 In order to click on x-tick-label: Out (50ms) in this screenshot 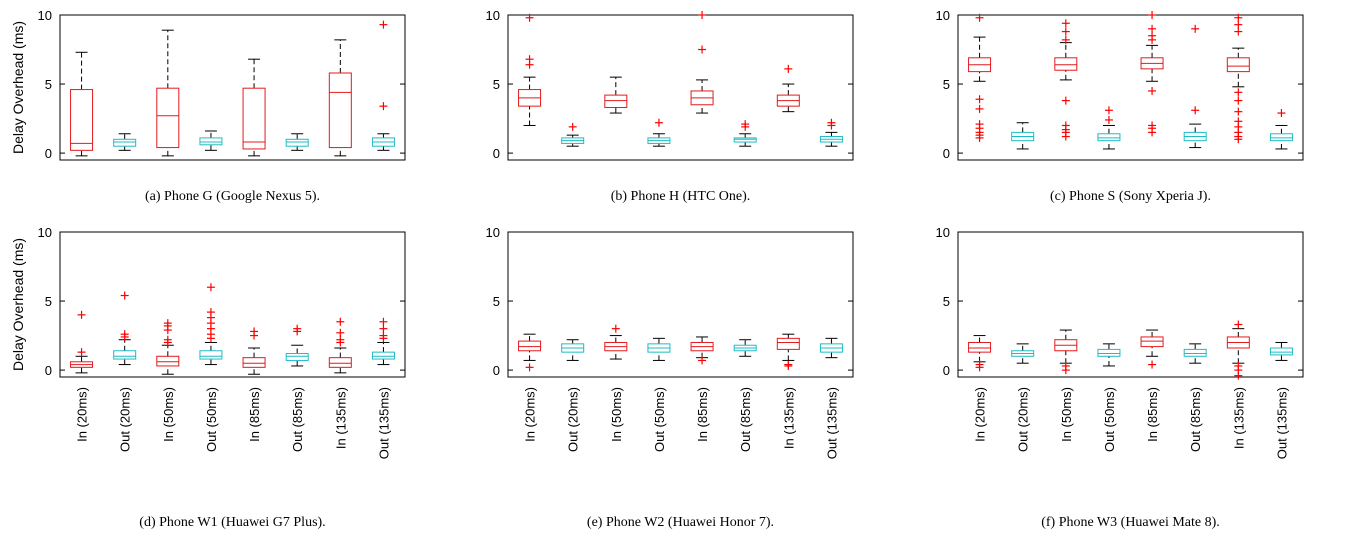, I will do `click(211, 419)`.